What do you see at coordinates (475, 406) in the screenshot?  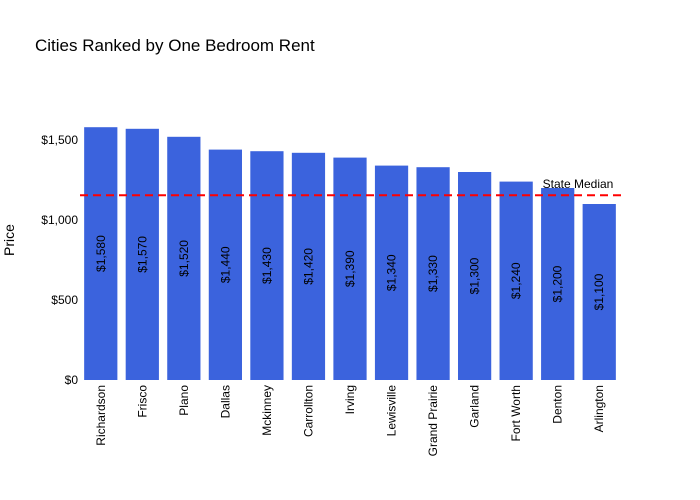 I see `x-tick-label: Garland` at bounding box center [475, 406].